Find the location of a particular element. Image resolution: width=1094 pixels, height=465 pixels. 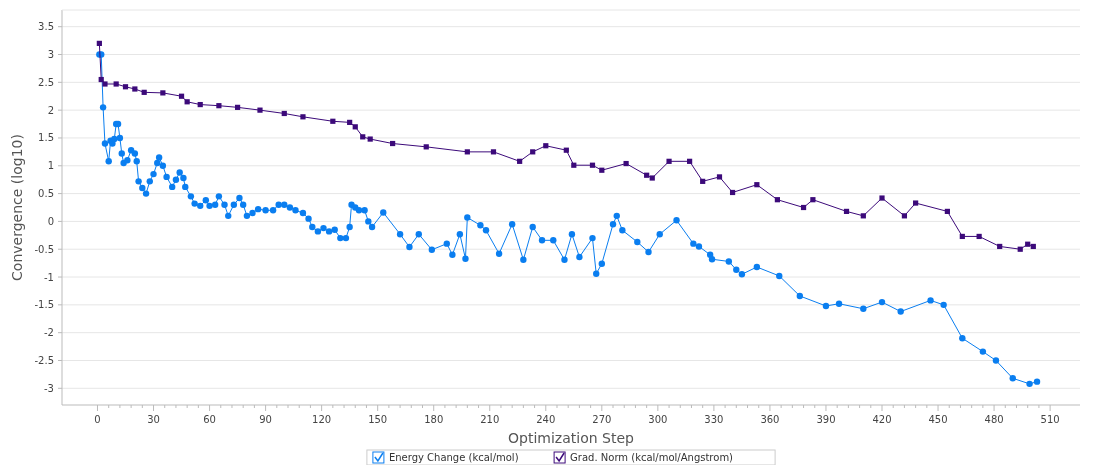

y-tick-label: -3 is located at coordinates (49, 388).